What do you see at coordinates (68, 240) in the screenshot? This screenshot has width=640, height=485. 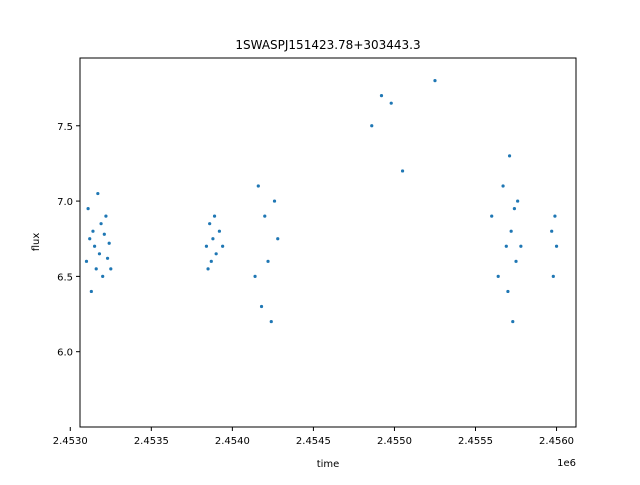 I see `y-axis: 6.0 6.5 7.0 7.5` at bounding box center [68, 240].